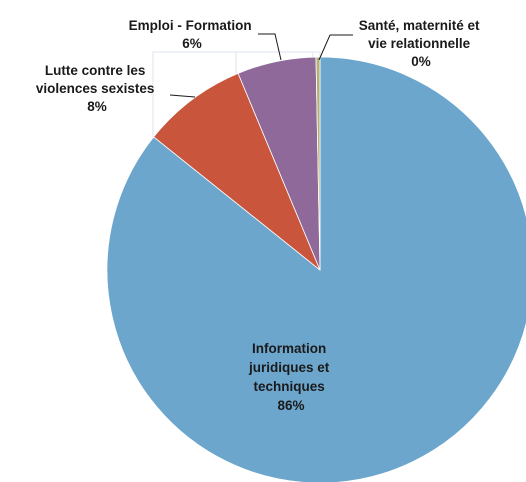 The width and height of the screenshot is (526, 482). I want to click on leader-lines, so click(261, 65).